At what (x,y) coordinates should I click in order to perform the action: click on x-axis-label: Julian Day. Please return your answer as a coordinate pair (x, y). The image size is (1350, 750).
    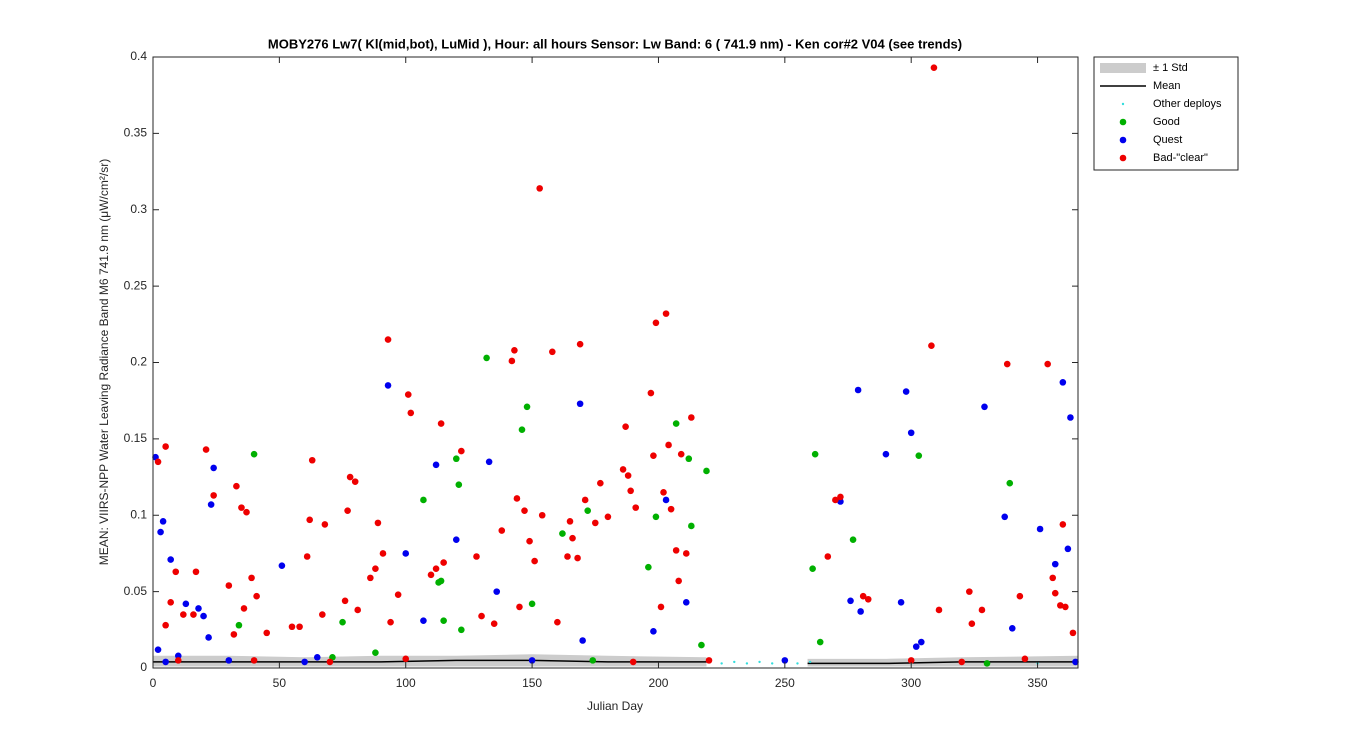
    Looking at the image, I should click on (615, 706).